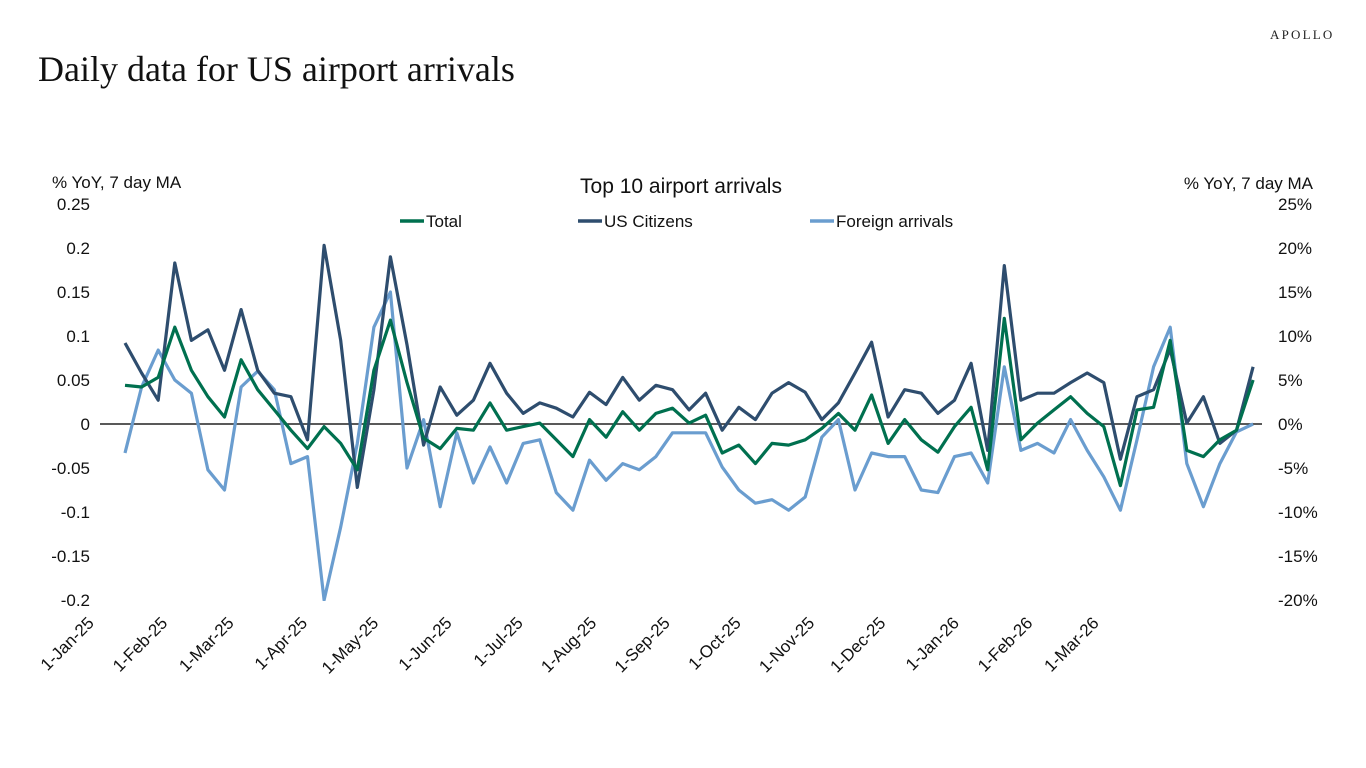 Image resolution: width=1366 pixels, height=768 pixels. I want to click on legend-label: Foreign arrivals, so click(894, 221).